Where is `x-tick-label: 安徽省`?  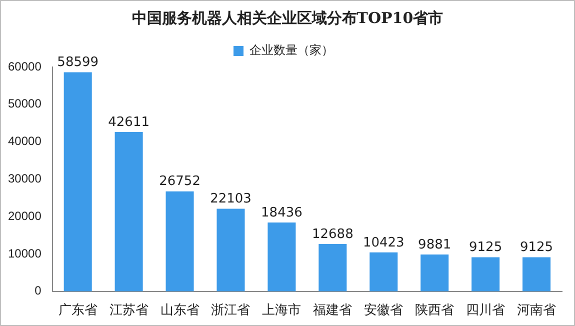
x-tick-label: 安徽省 is located at coordinates (384, 309).